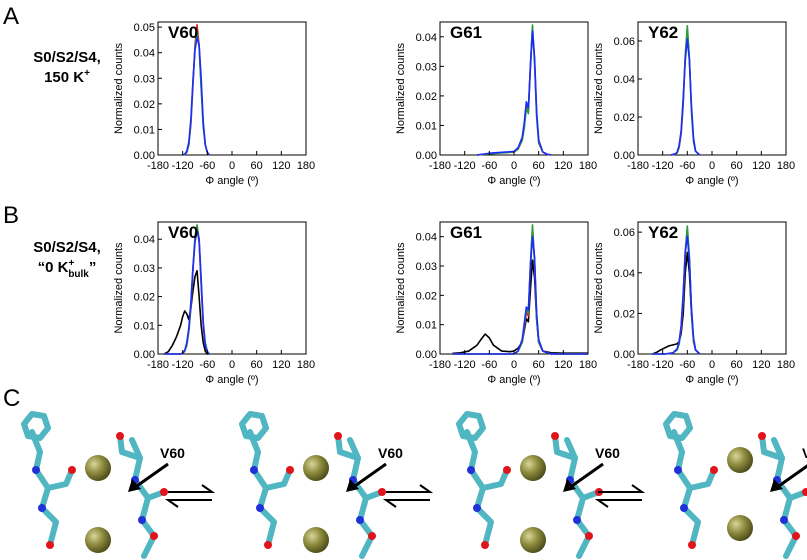  I want to click on panel-label: B, so click(11, 215).